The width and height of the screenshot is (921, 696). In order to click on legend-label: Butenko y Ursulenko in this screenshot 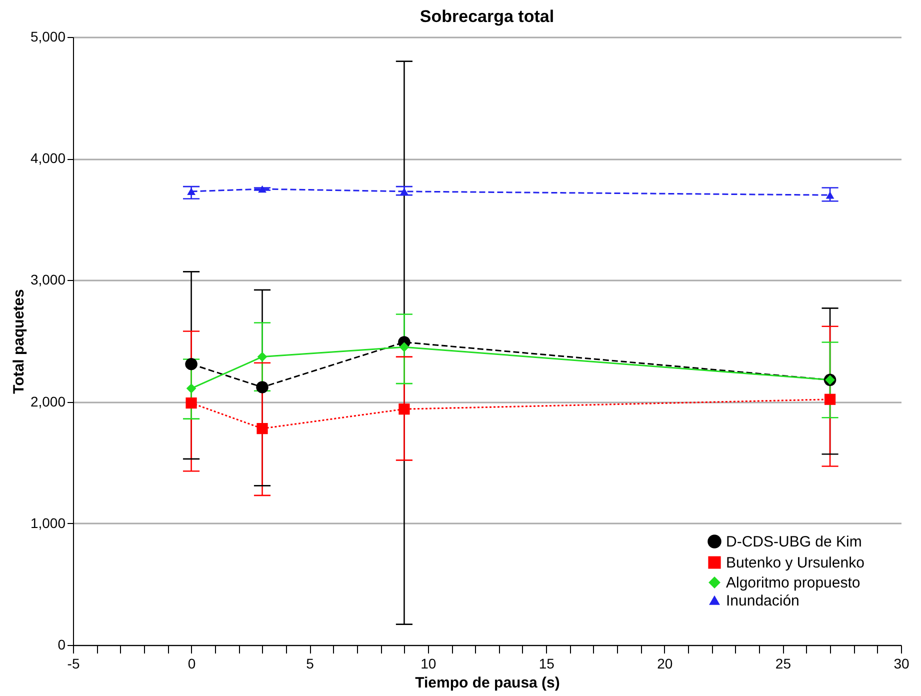, I will do `click(795, 563)`.